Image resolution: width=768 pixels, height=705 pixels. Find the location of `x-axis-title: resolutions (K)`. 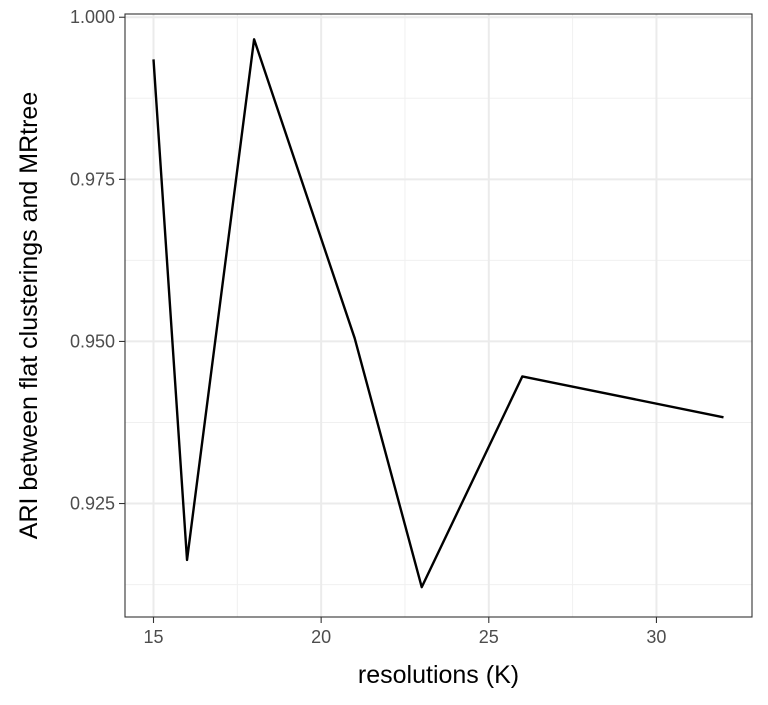

x-axis-title: resolutions (K) is located at coordinates (438, 675).